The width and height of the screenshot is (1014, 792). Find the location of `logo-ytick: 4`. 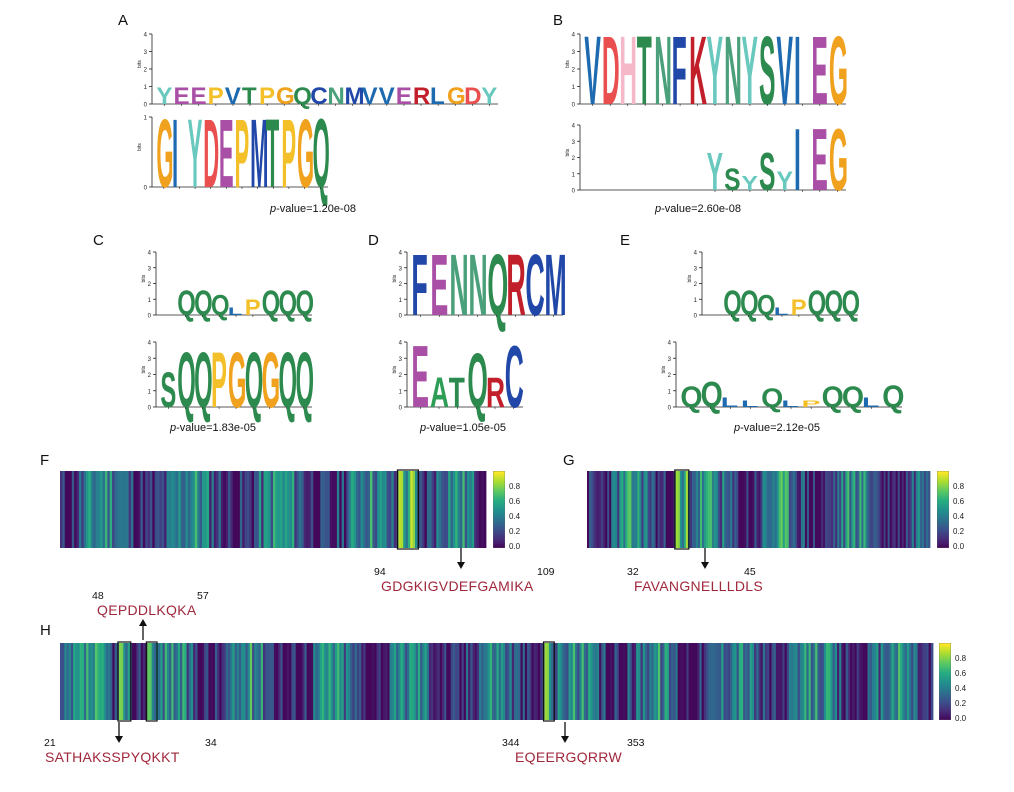

logo-ytick: 4 is located at coordinates (696, 254).